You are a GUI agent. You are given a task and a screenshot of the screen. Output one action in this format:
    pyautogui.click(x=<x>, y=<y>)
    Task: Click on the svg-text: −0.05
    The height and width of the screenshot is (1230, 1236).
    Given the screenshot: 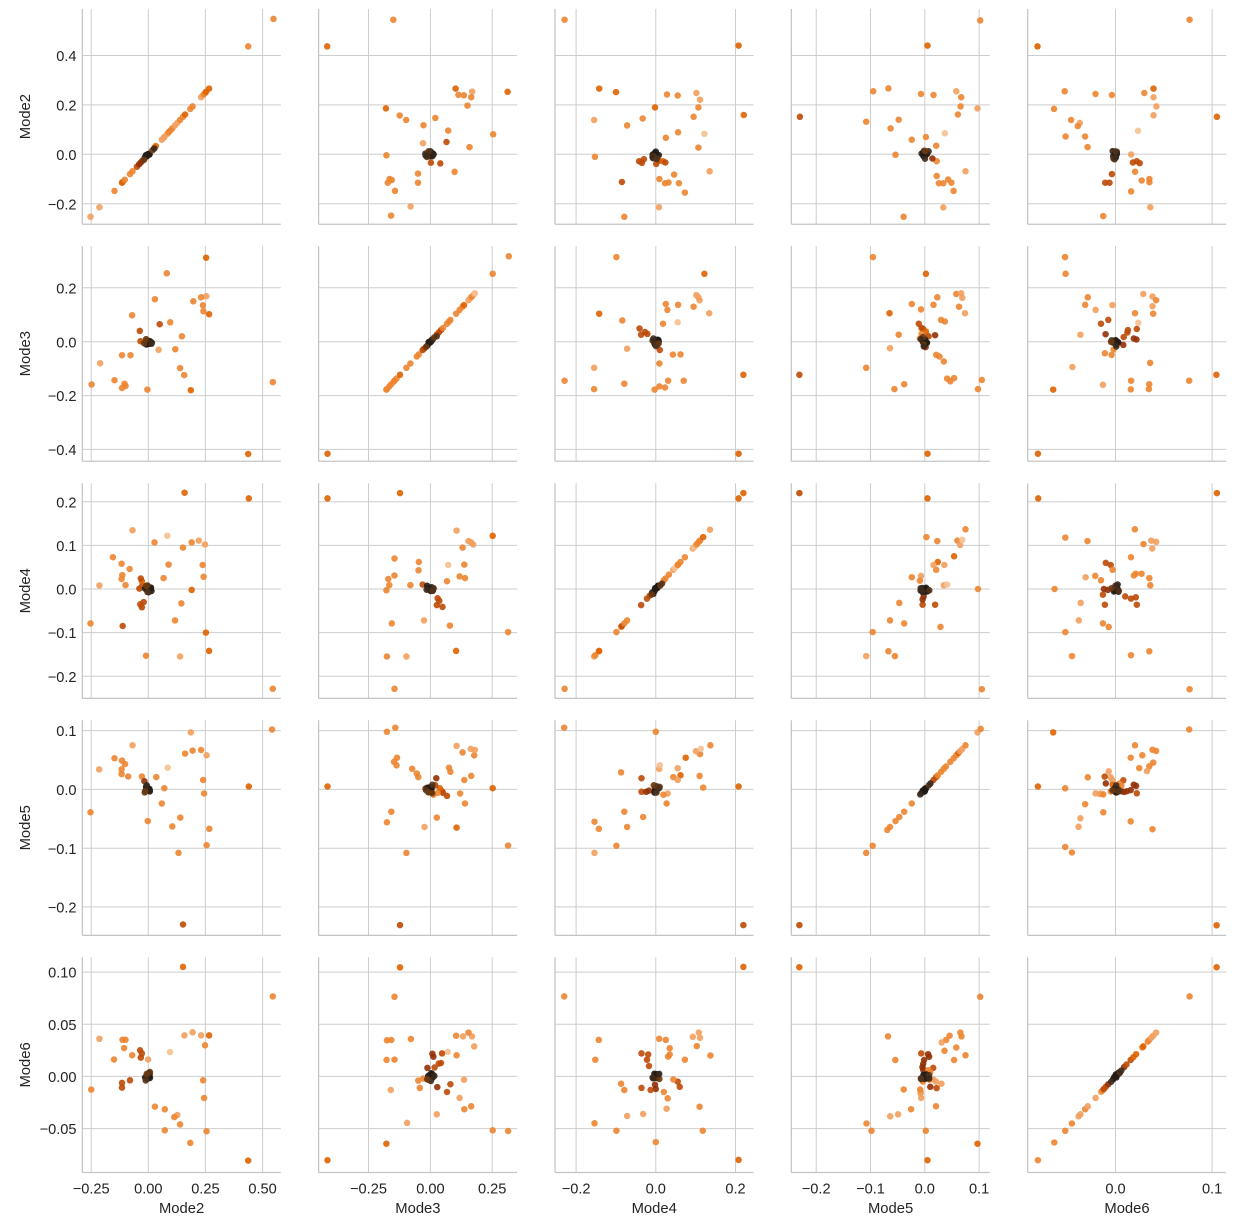 What is the action you would take?
    pyautogui.click(x=58, y=1130)
    